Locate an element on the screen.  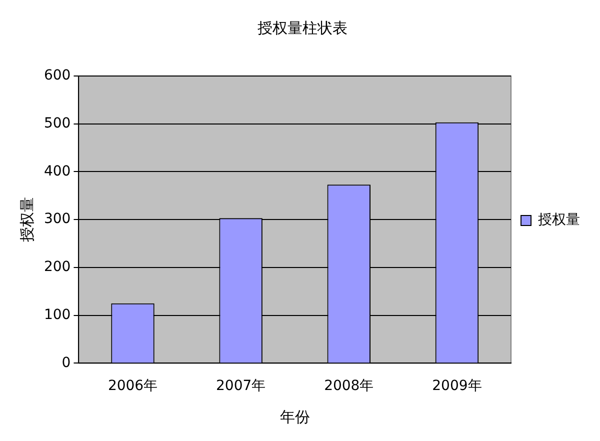
x-axis-title: 年份 is located at coordinates (295, 417).